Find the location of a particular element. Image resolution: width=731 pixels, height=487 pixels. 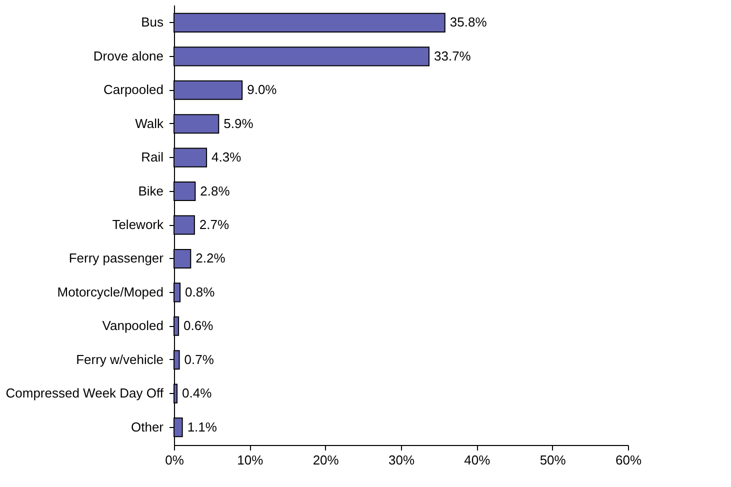

y-tick-label: Telework is located at coordinates (138, 224).